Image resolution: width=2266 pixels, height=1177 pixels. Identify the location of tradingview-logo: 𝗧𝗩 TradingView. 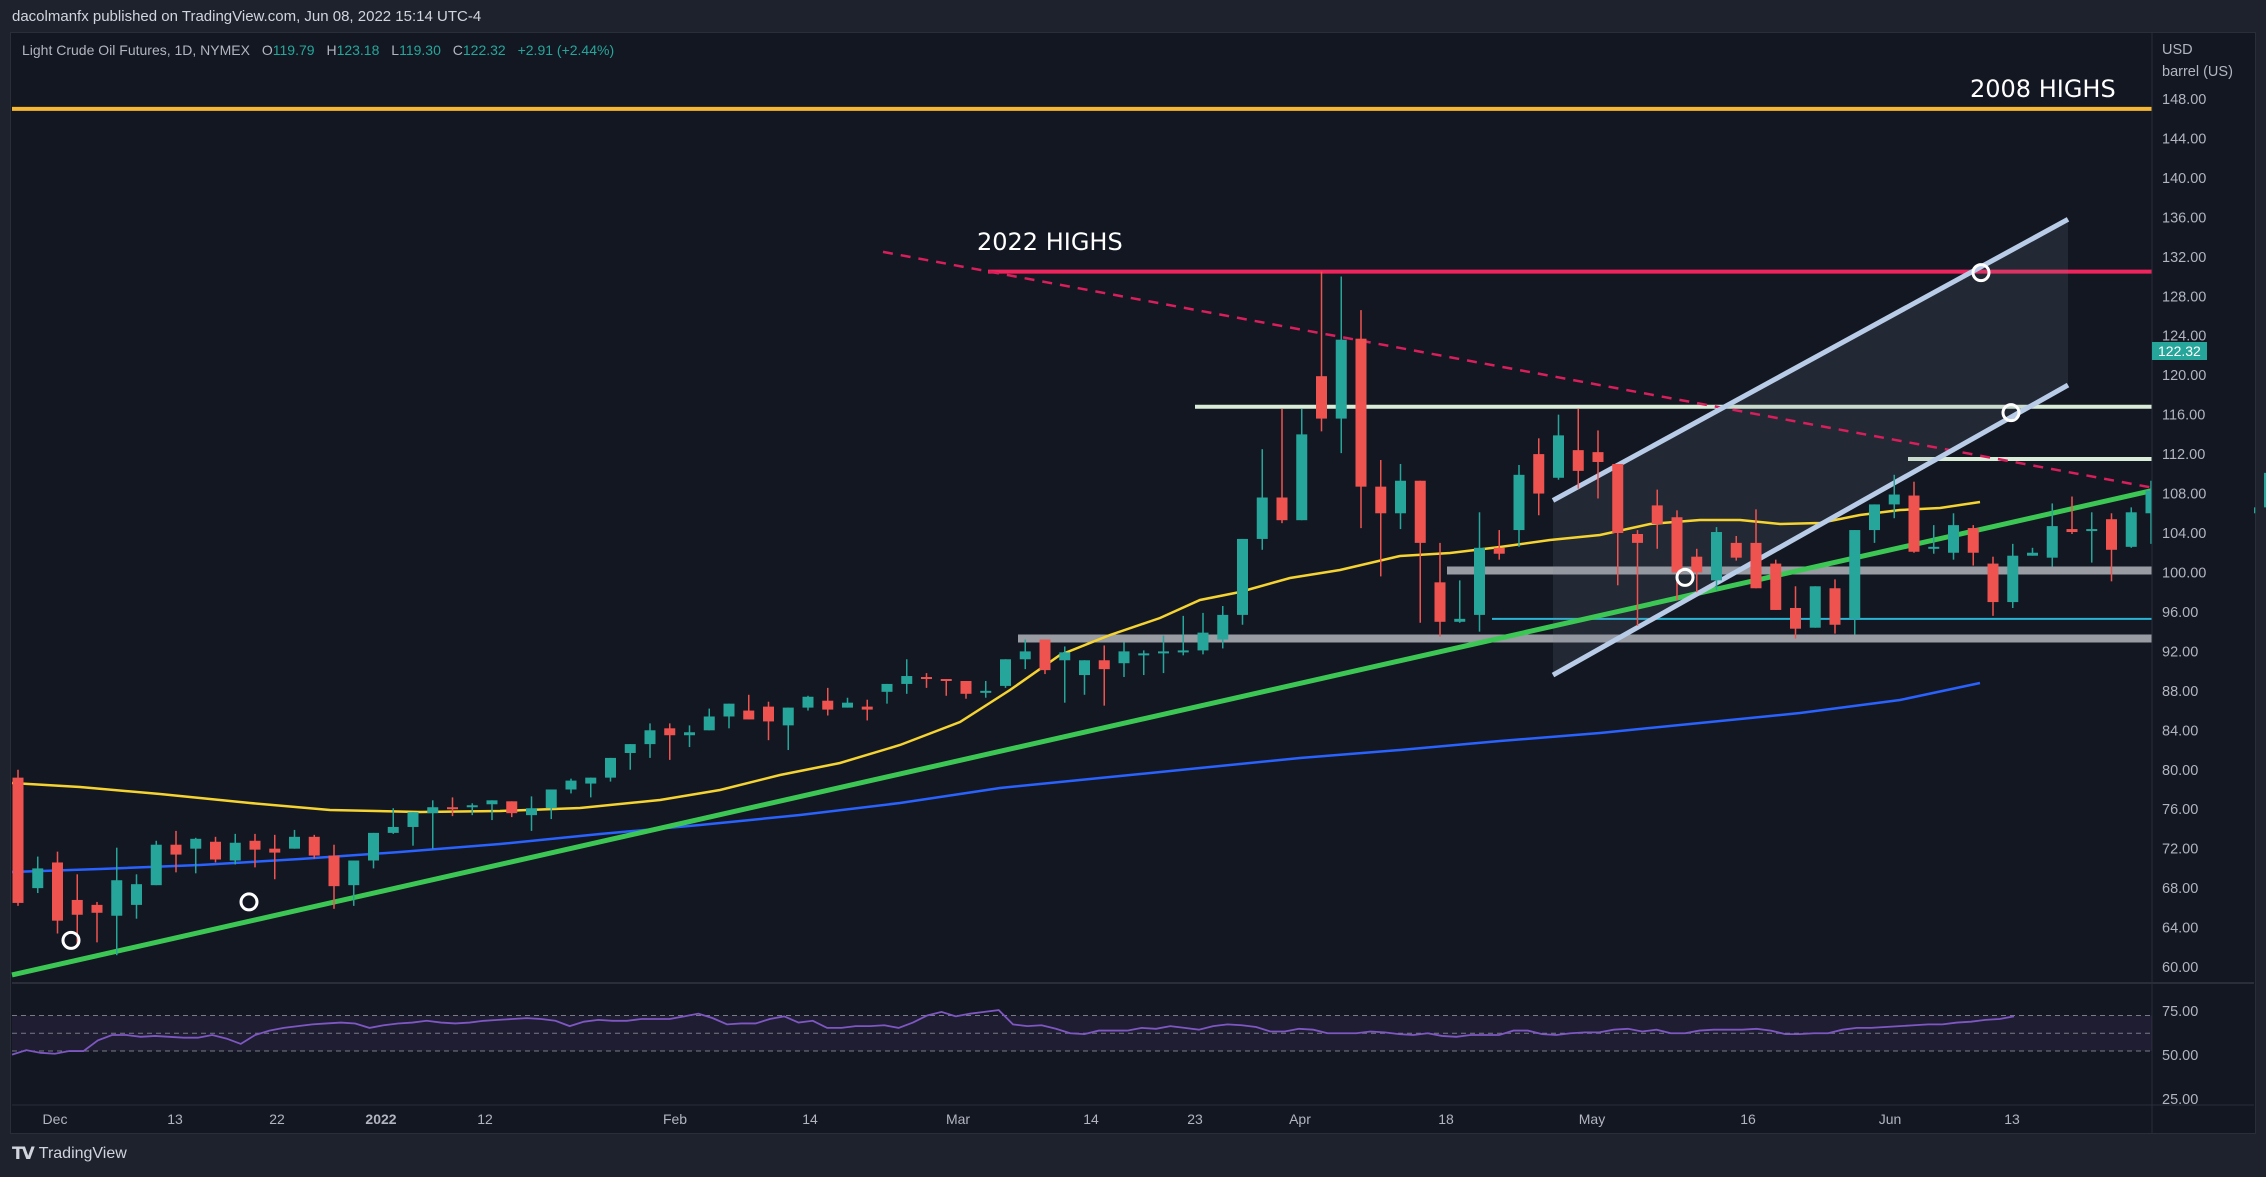
(69, 1154).